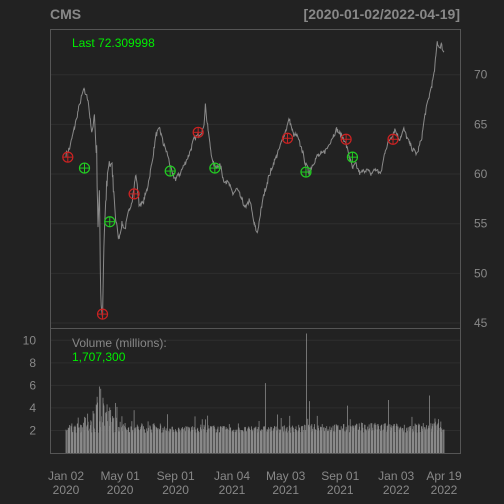  Describe the element at coordinates (481, 224) in the screenshot. I see `price-tick-label: 55` at that location.